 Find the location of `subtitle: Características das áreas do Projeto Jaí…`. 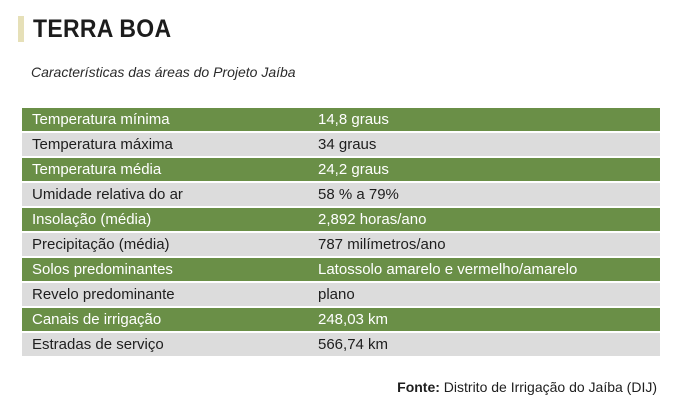

subtitle: Características das áreas do Projeto Jaí… is located at coordinates (163, 72).